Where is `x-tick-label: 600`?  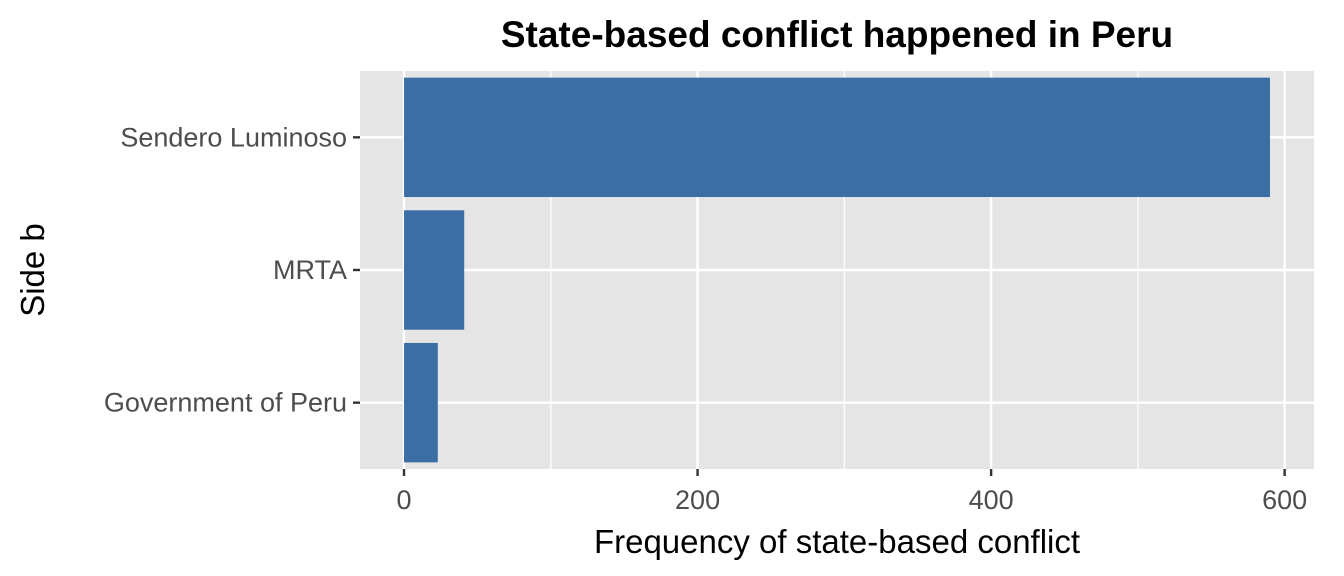
x-tick-label: 600 is located at coordinates (1284, 500).